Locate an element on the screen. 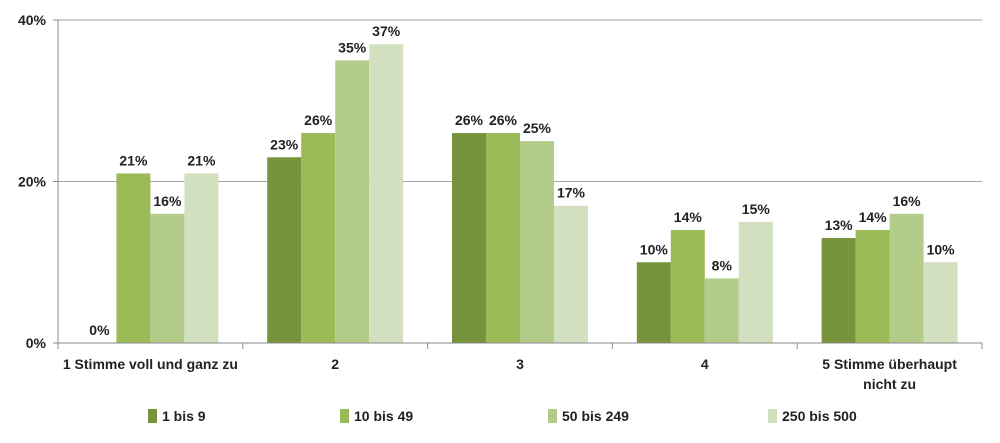  x-tick-label: 4 is located at coordinates (705, 364).